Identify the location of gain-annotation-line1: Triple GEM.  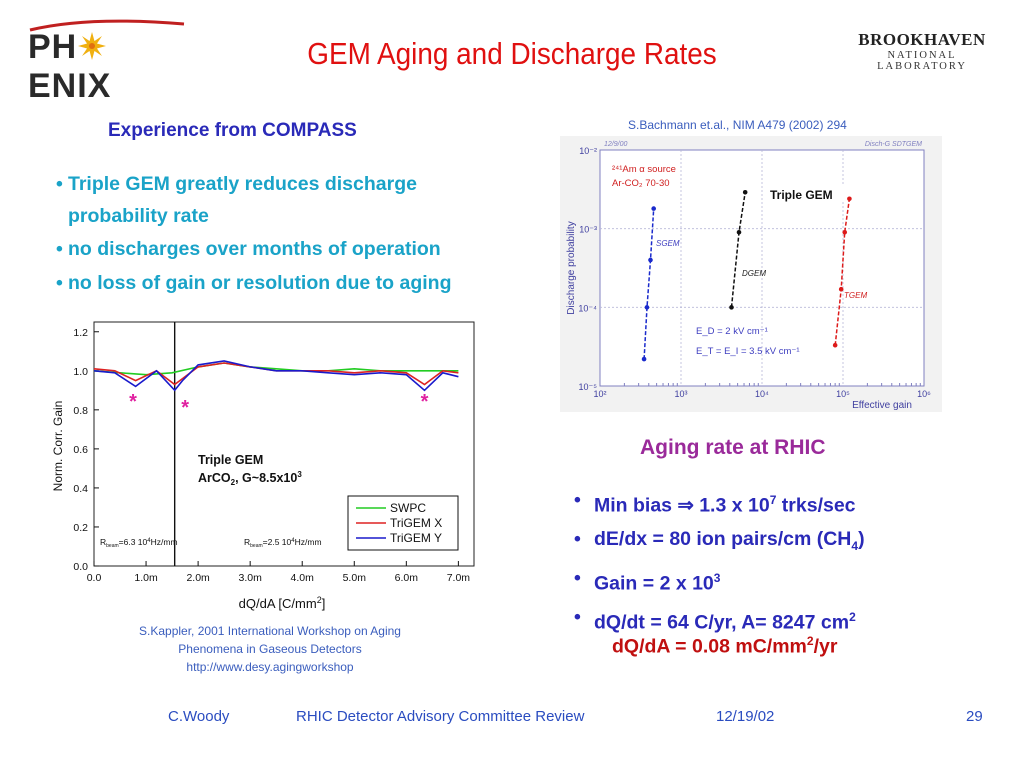
(230, 460).